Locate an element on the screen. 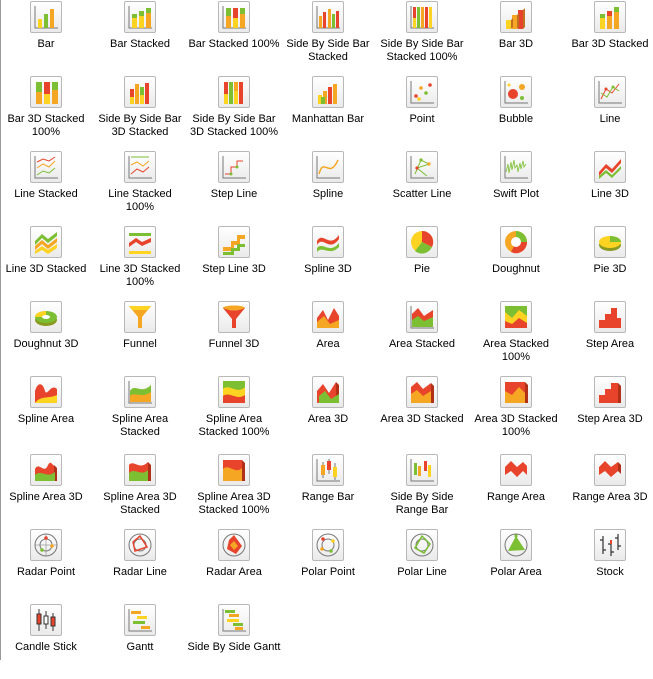 The height and width of the screenshot is (679, 653). chart-type-item-range-area-3d: Range Area 3D is located at coordinates (608, 491).